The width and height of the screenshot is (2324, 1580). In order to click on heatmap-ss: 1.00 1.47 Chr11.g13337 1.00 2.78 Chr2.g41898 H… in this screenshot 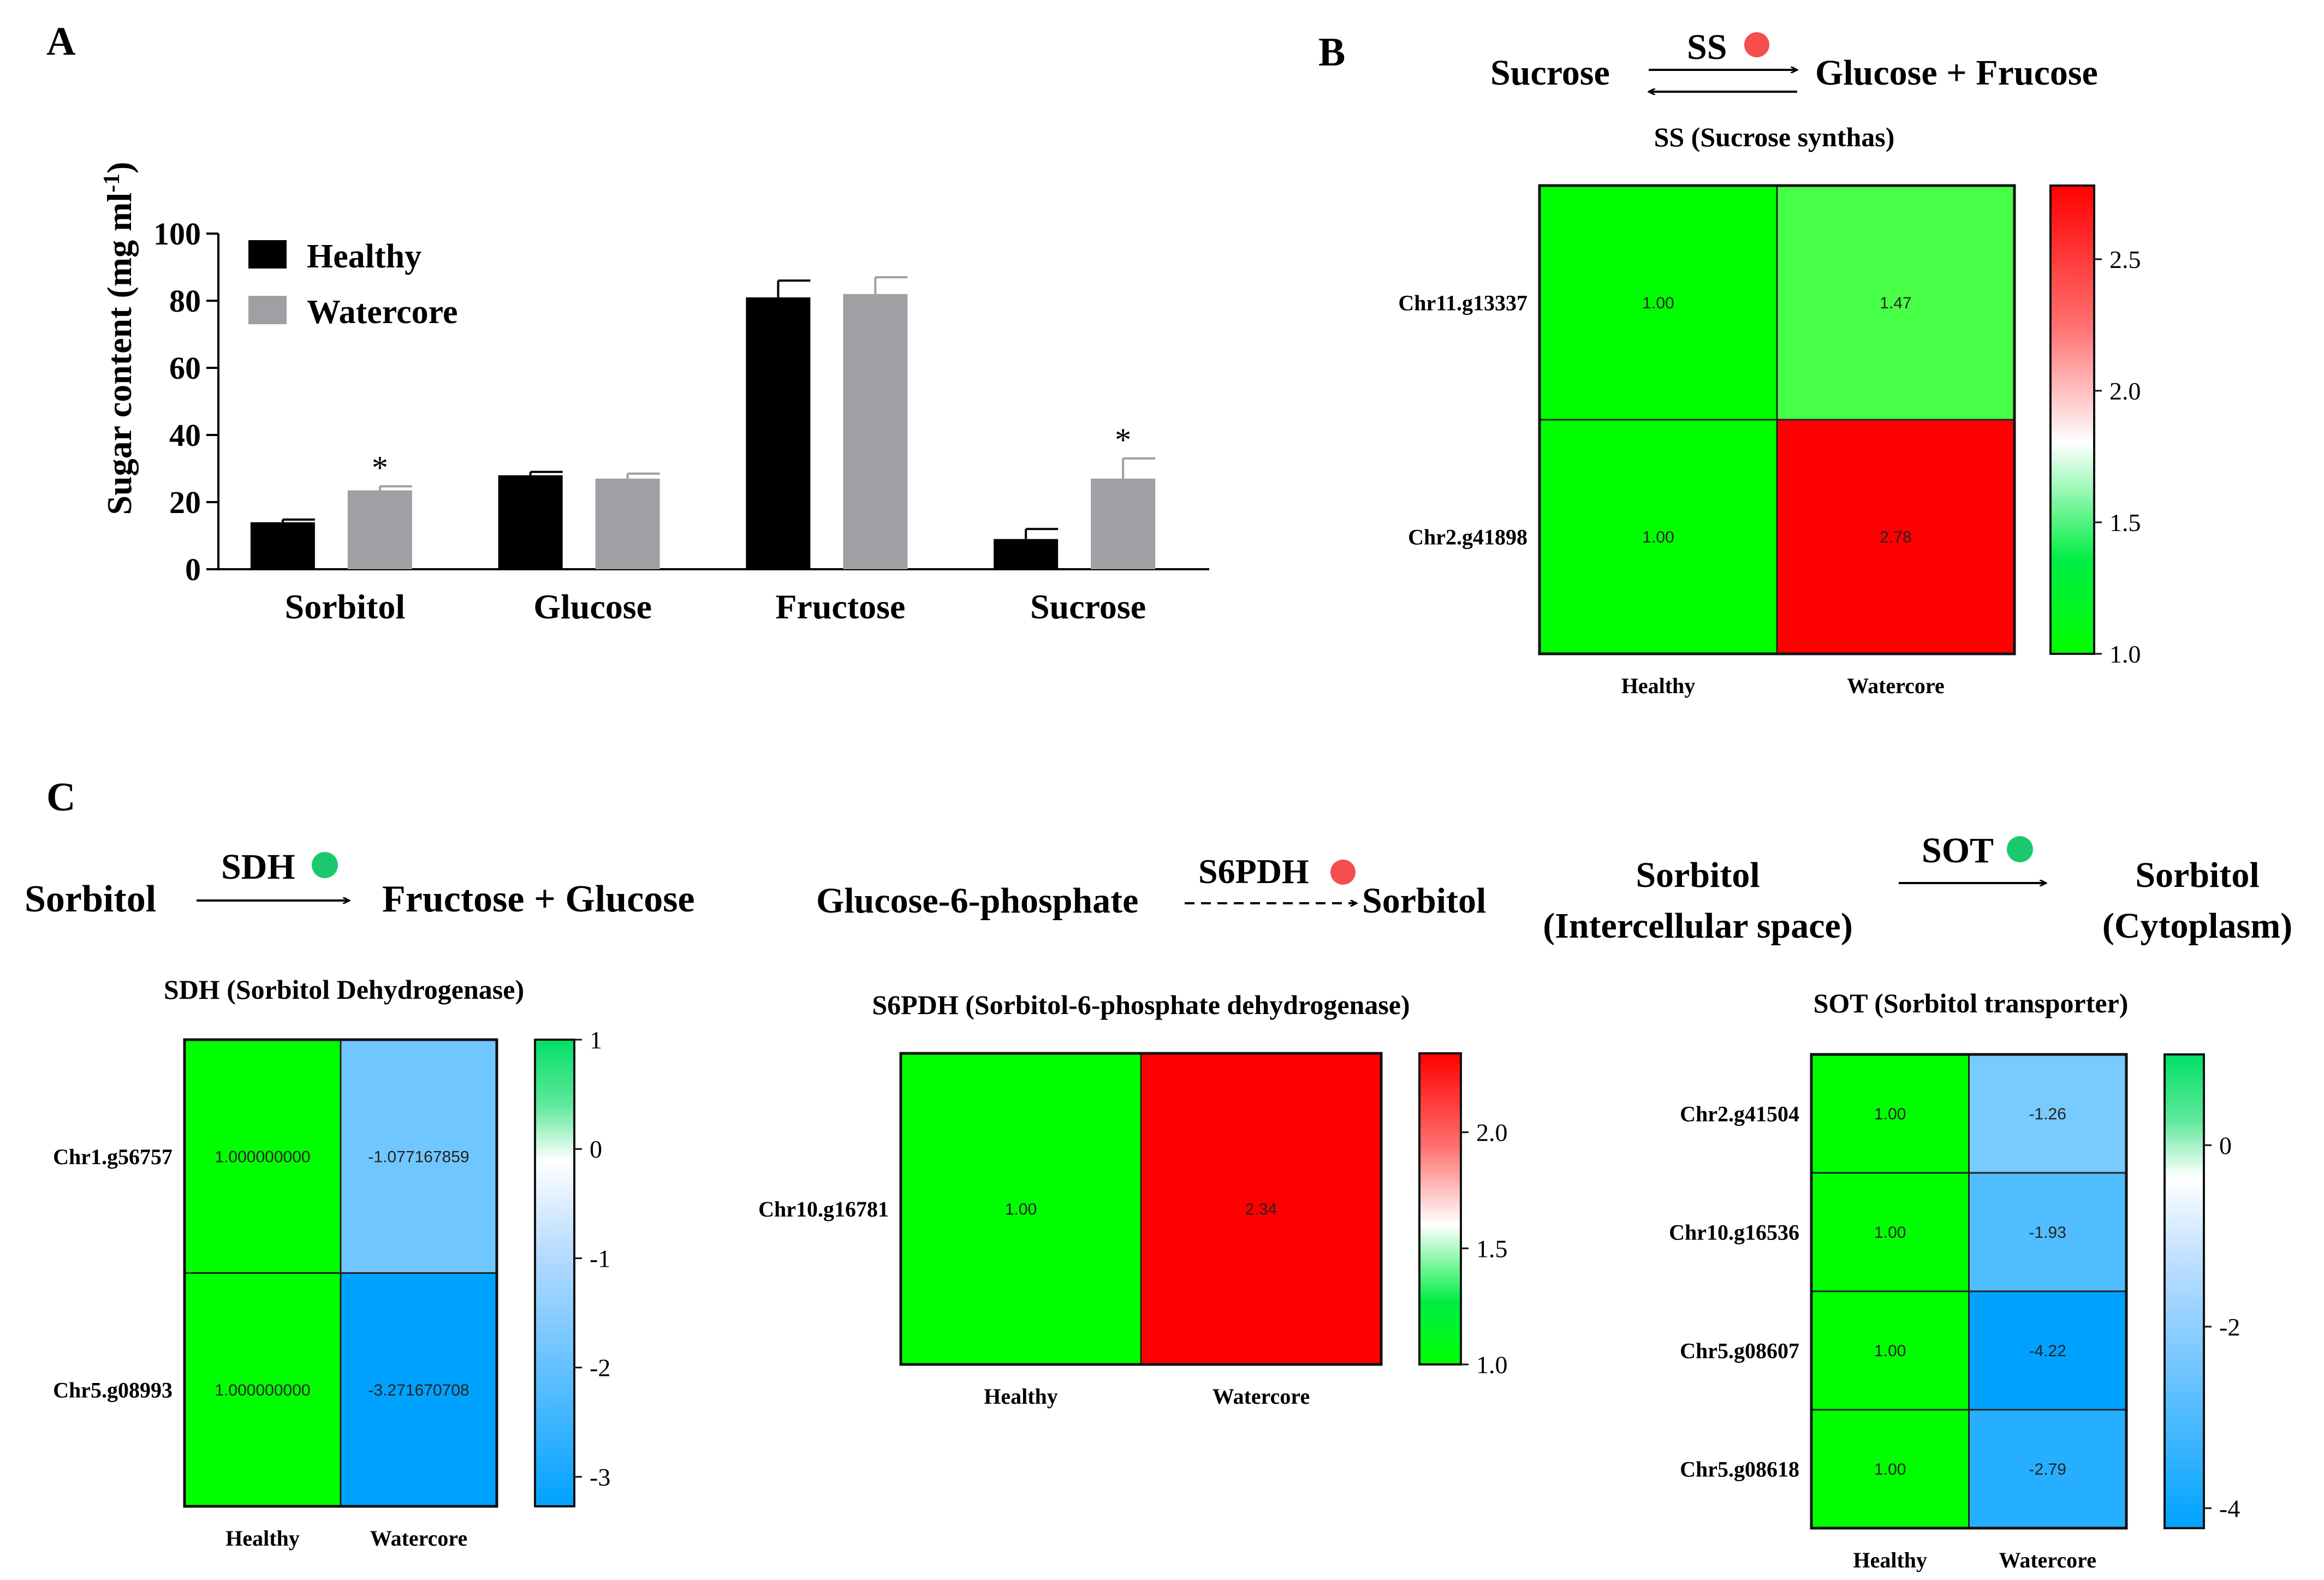, I will do `click(1770, 441)`.